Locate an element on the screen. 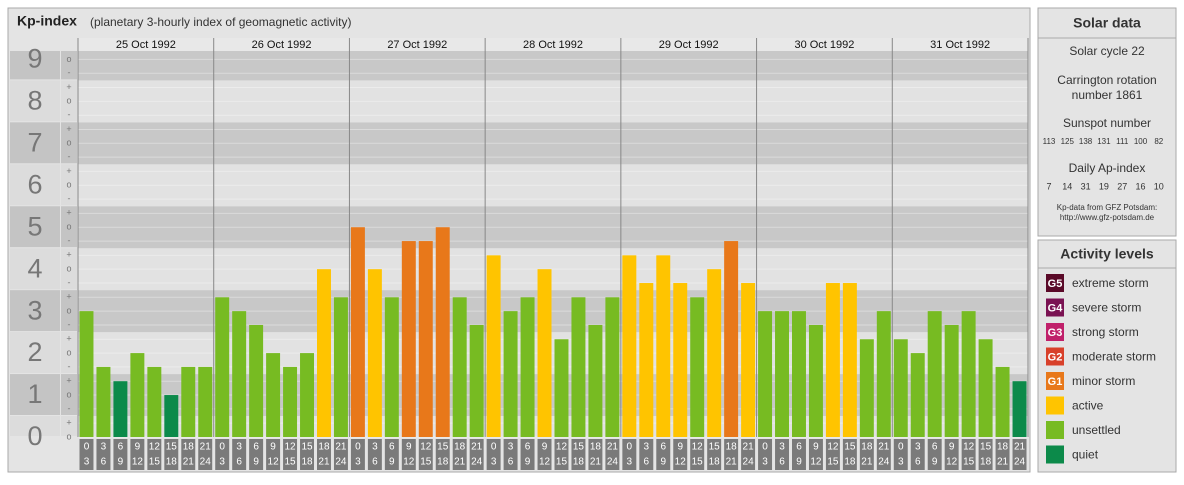 The width and height of the screenshot is (1184, 485). legend-code: G4 is located at coordinates (1056, 308).